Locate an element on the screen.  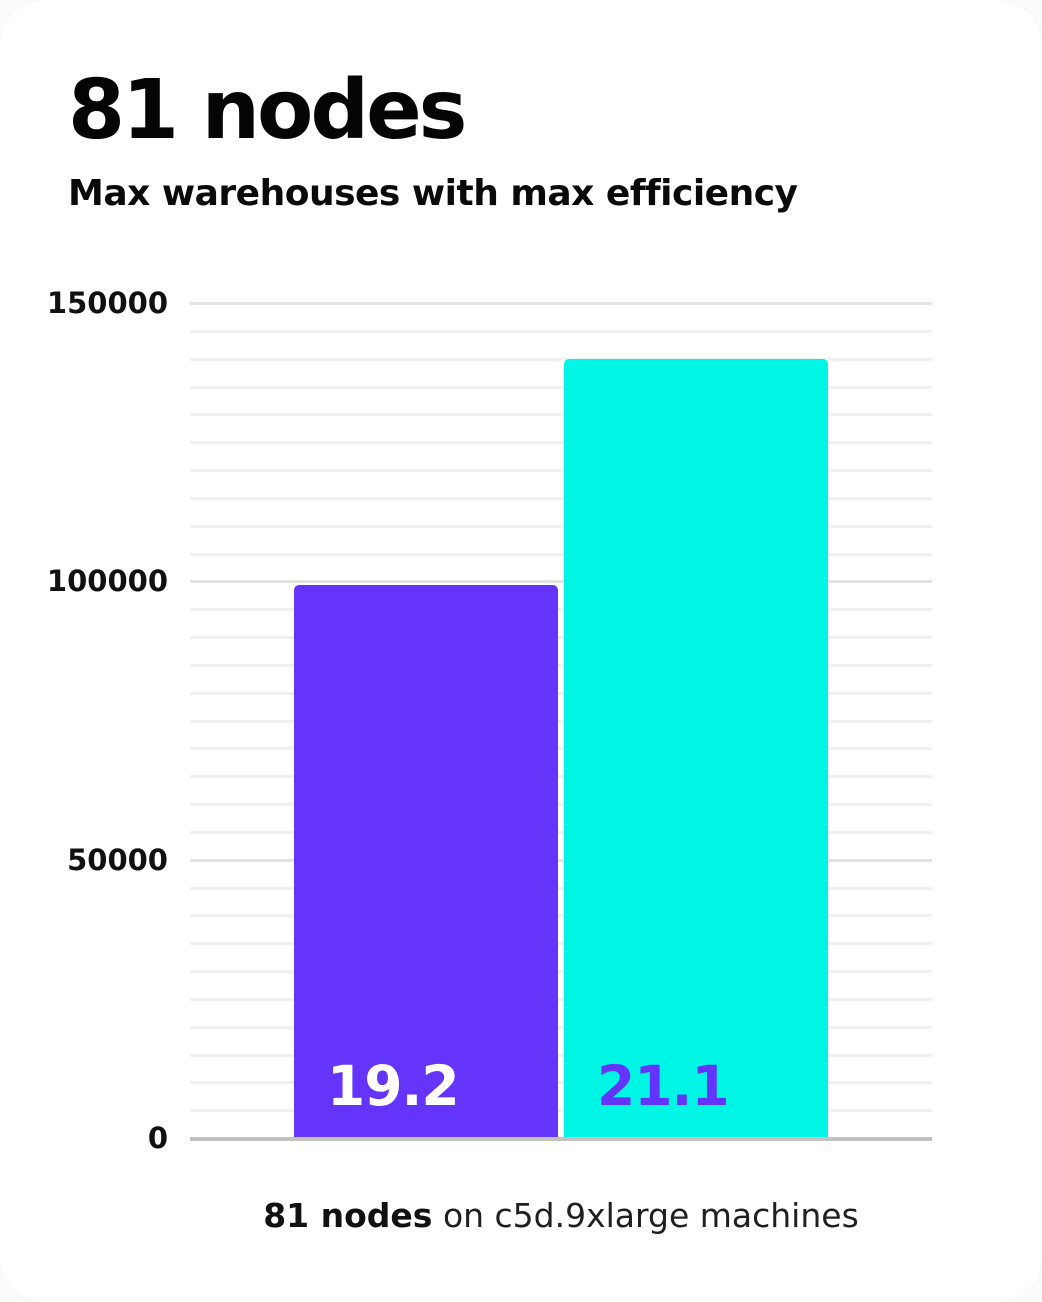
y-tick-label: 50000 is located at coordinates (117, 859).